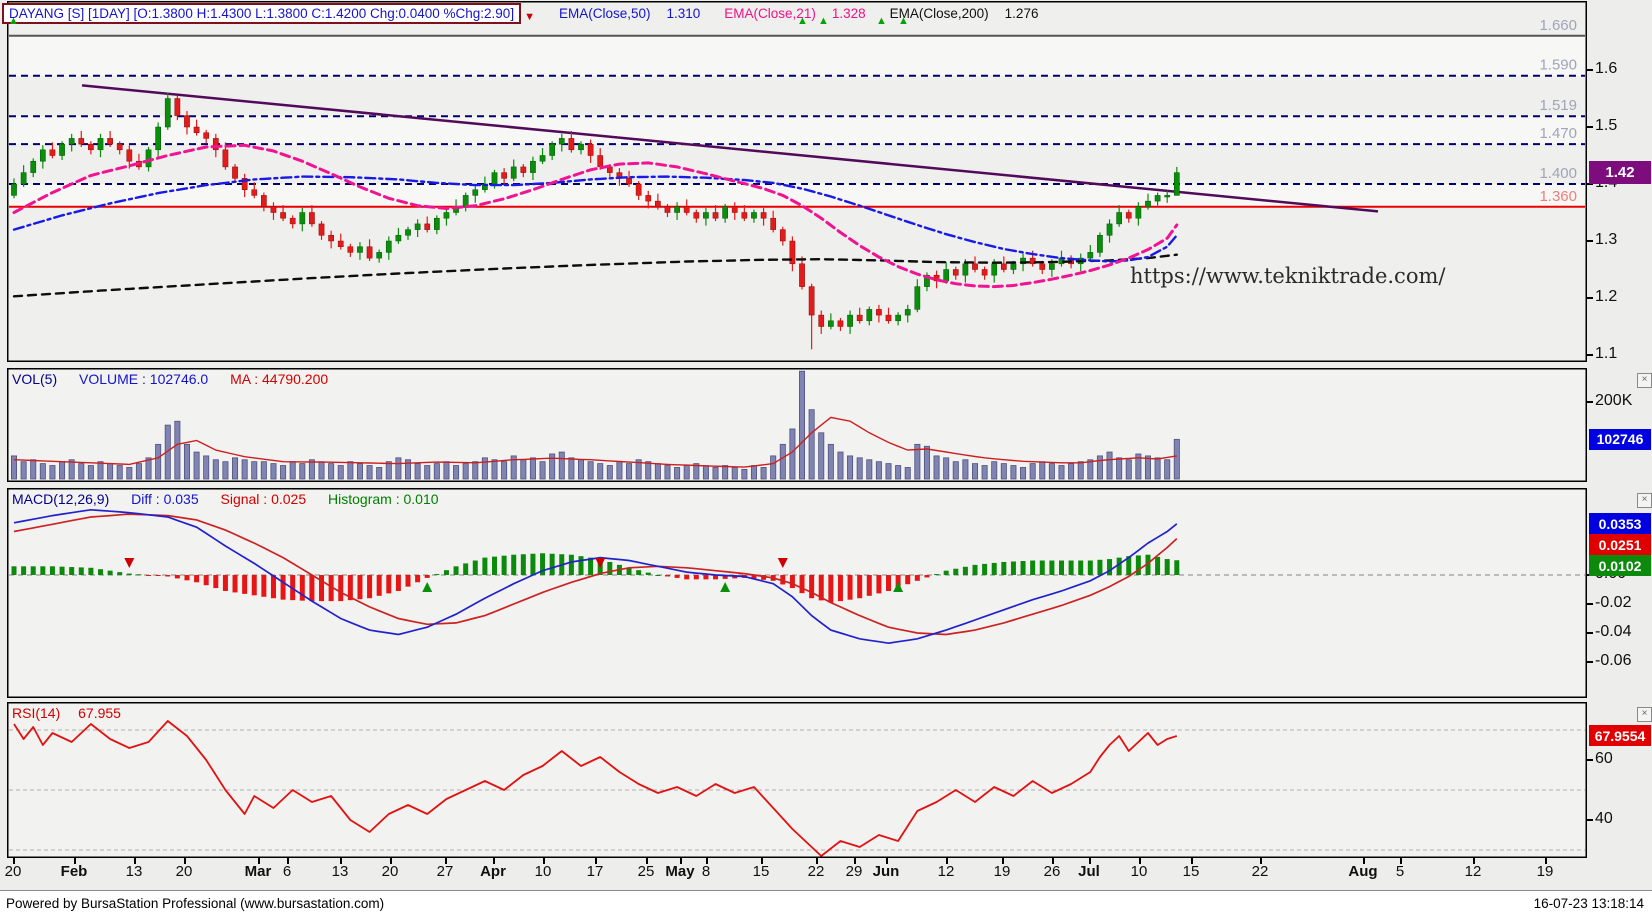  I want to click on macd-axis-tick-label: -0.02, so click(1613, 603).